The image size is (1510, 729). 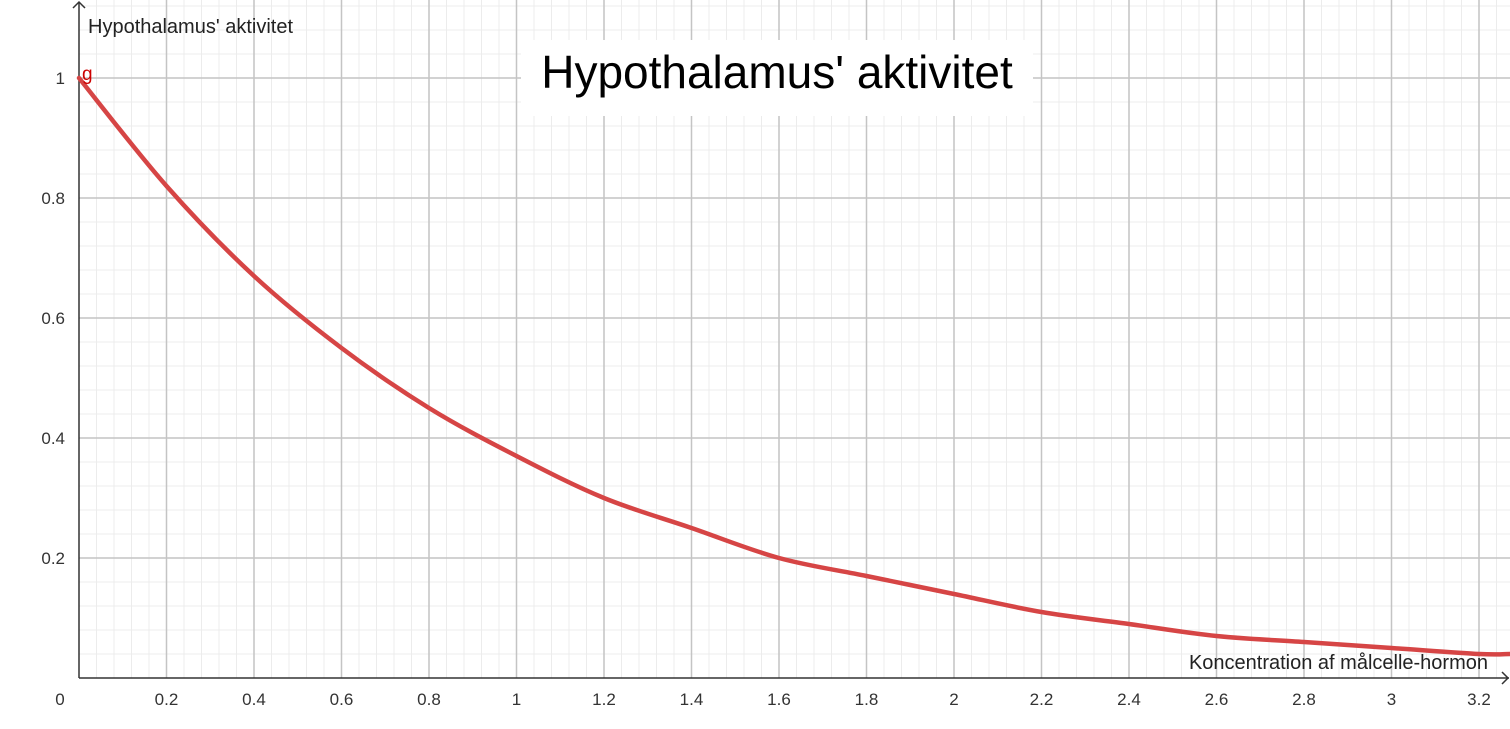 I want to click on x-tick-label: 0.8, so click(x=429, y=699).